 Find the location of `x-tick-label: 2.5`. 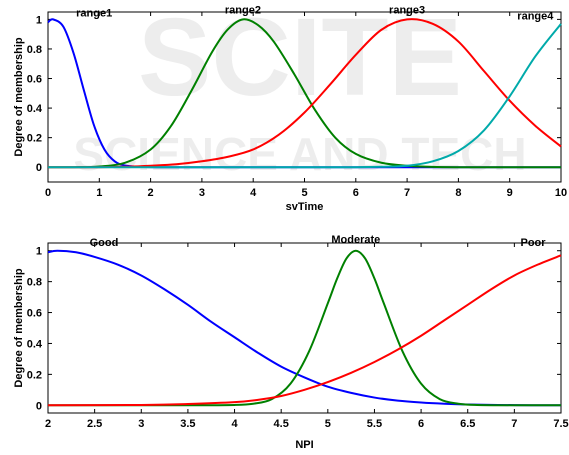

x-tick-label: 2.5 is located at coordinates (94, 424).